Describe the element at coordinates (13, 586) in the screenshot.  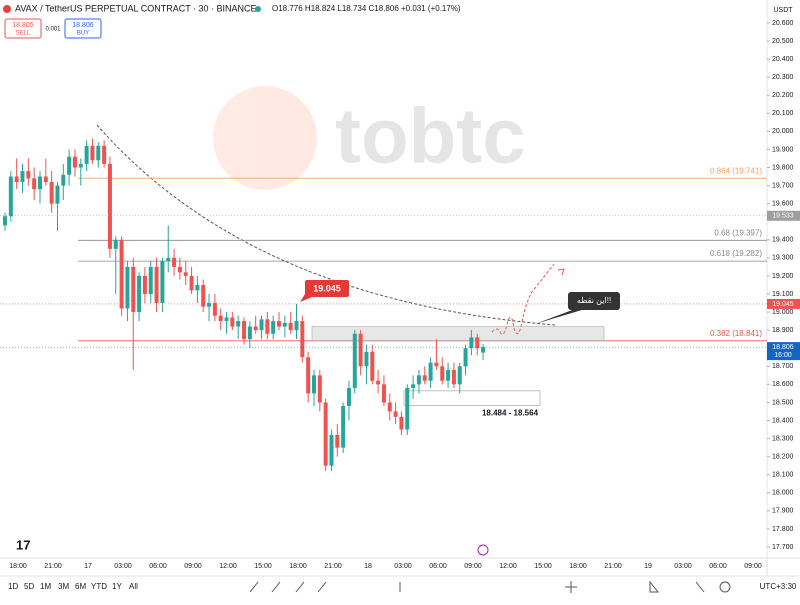
I see `range-button: 1D` at that location.